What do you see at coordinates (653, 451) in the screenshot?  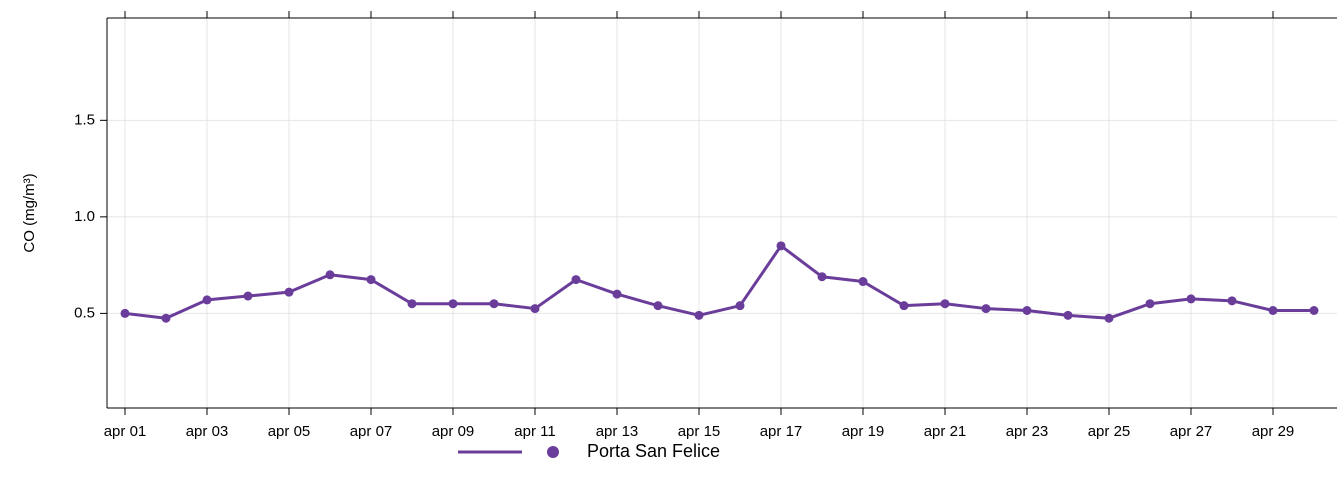 I see `legend-label: Porta San Felice` at bounding box center [653, 451].